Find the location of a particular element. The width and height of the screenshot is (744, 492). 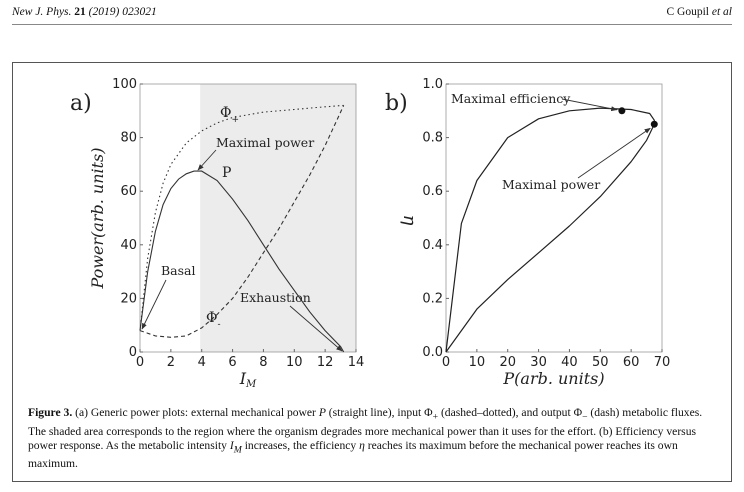

series-line-dashed is located at coordinates (242, 221).